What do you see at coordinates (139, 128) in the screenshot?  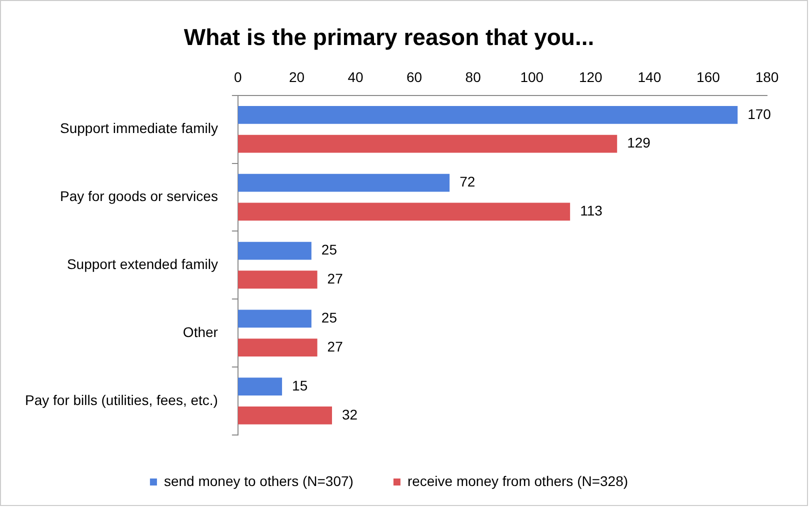 I see `y-tick-label: Support immediate family` at bounding box center [139, 128].